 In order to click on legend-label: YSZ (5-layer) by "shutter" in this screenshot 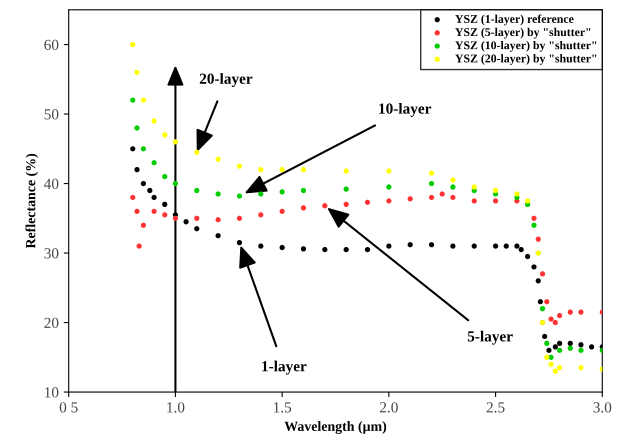, I will do `click(522, 33)`.